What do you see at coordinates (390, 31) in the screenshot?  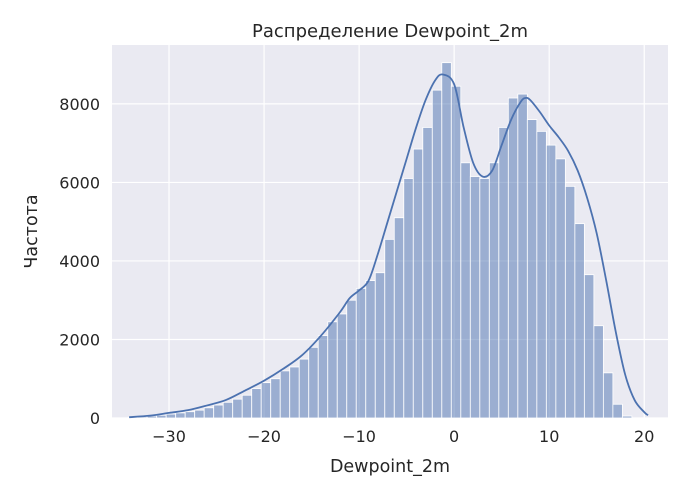 I see `chart-title: Распределение Dewpoint_2m` at bounding box center [390, 31].